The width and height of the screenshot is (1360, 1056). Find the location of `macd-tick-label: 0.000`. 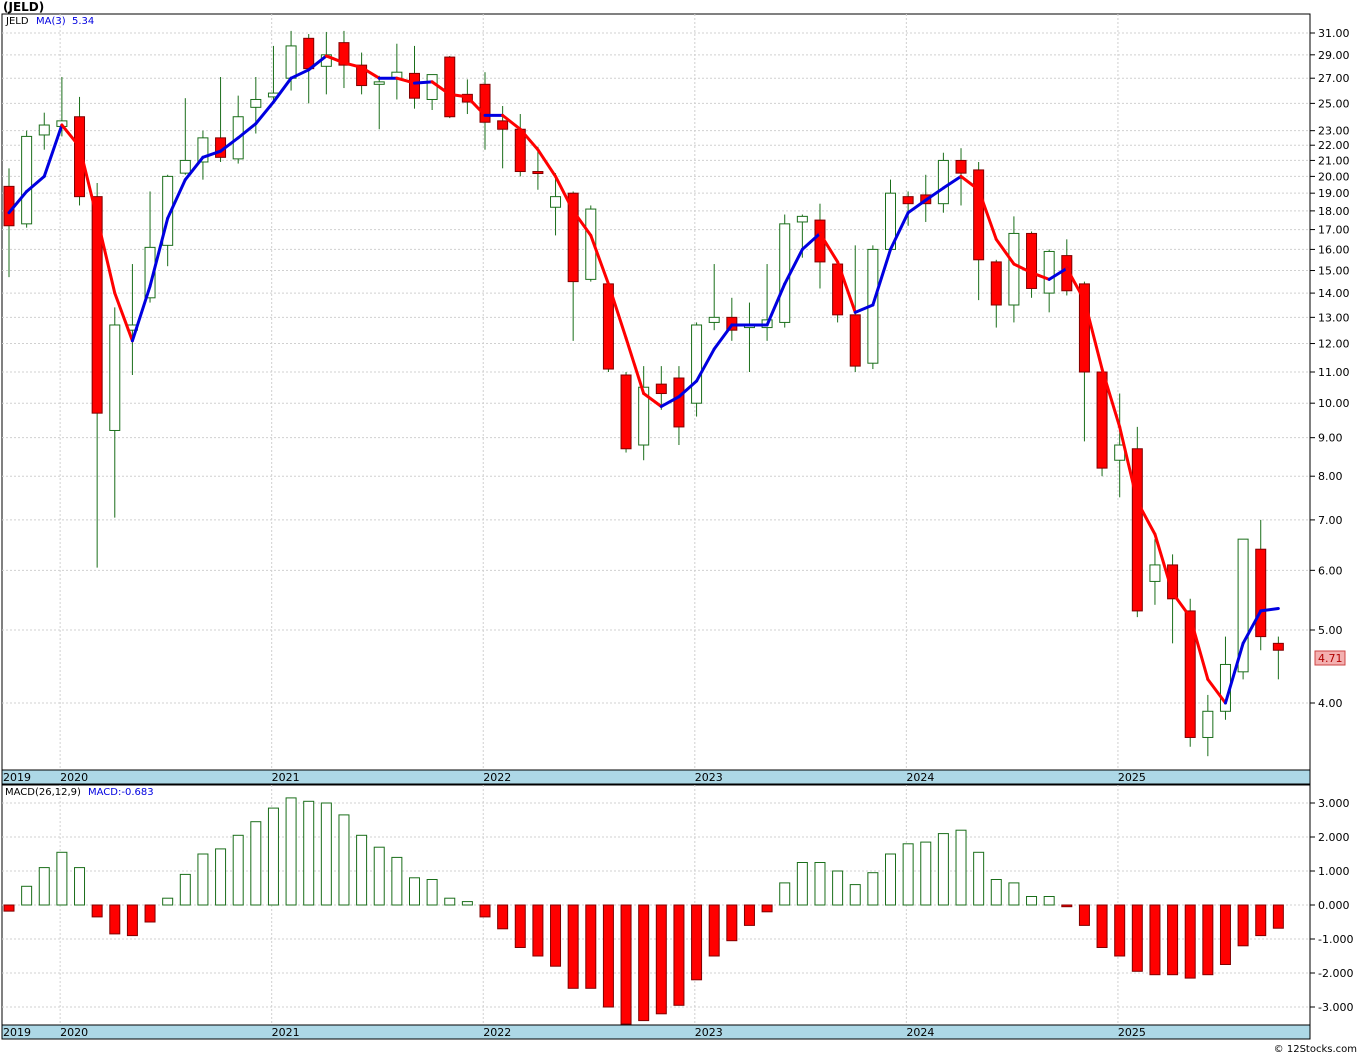

macd-tick-label: 0.000 is located at coordinates (1334, 905).